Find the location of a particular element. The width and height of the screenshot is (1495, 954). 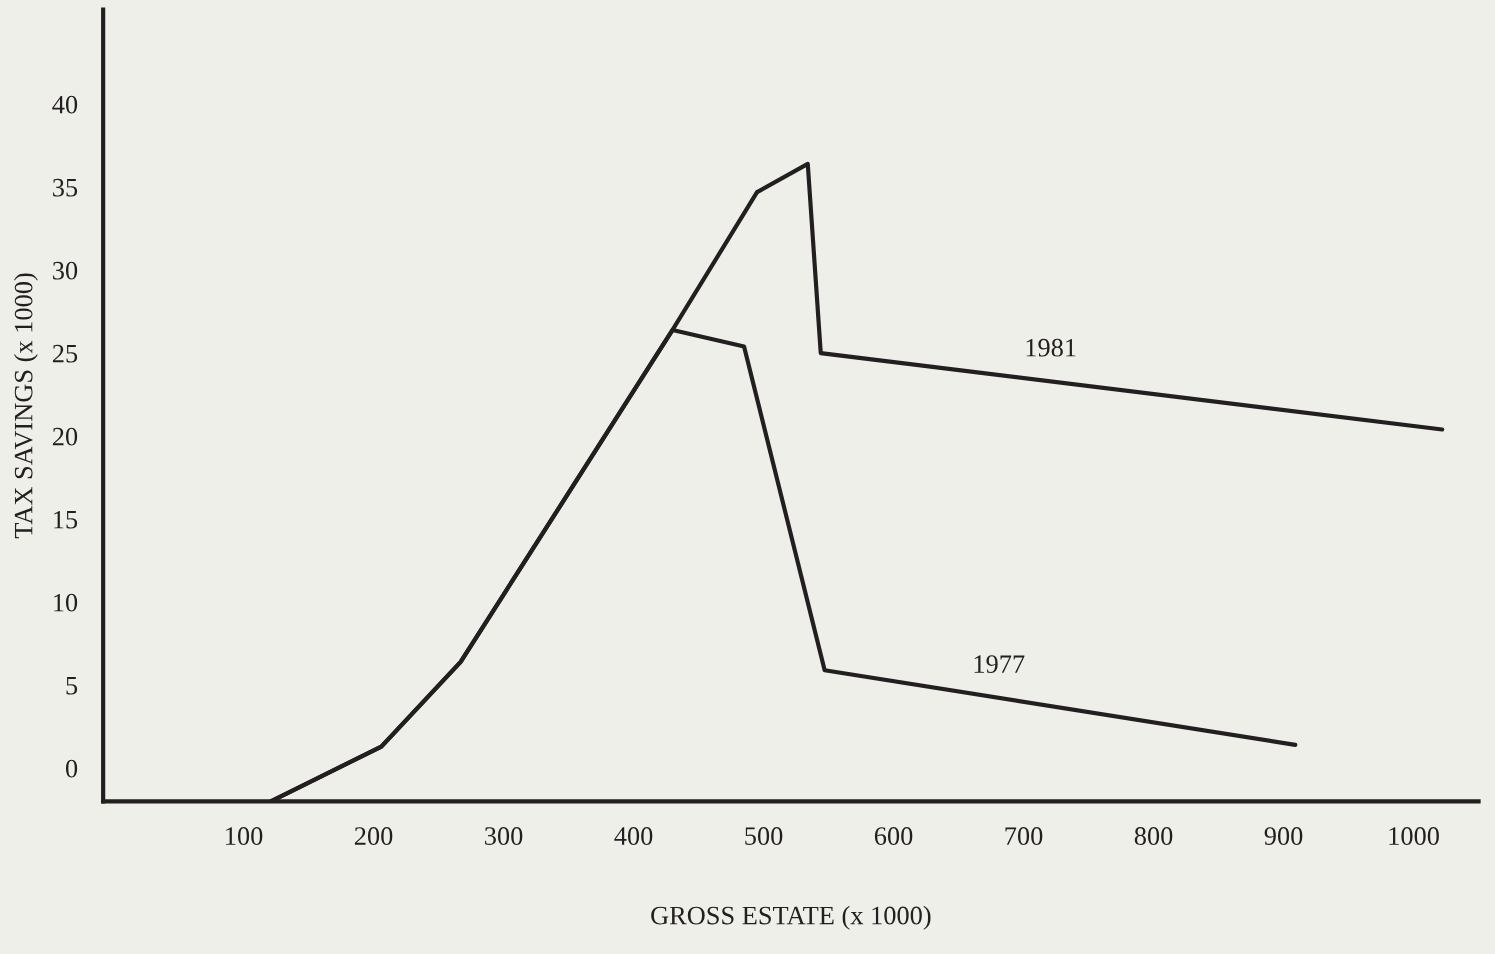

y-tick-label: 25 is located at coordinates (65, 353).